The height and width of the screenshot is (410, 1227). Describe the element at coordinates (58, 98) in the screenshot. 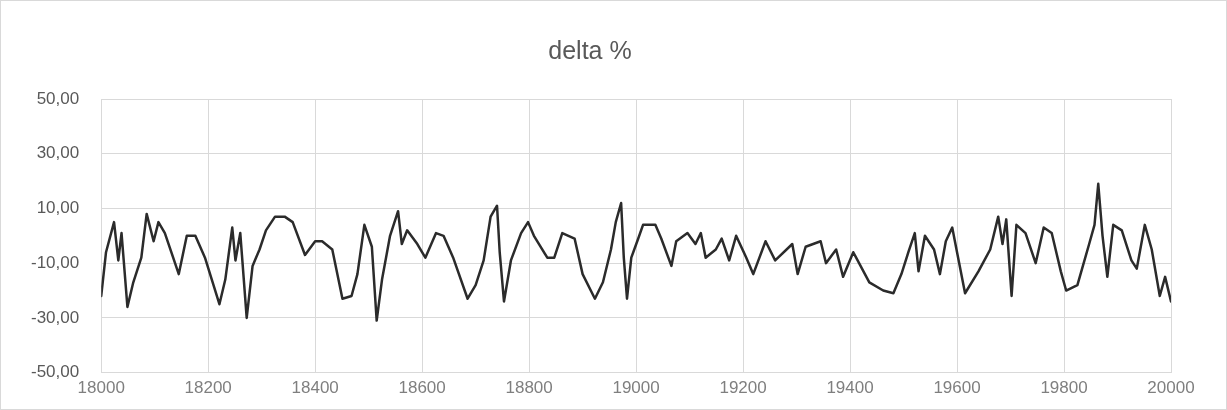

I see `y-tick-label: 50,00` at that location.